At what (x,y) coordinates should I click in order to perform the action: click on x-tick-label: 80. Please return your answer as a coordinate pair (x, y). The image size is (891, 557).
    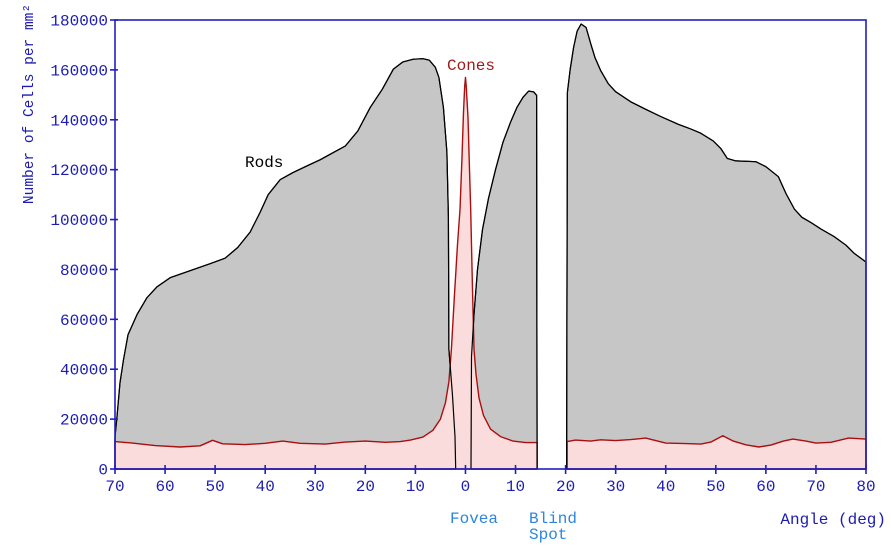
    Looking at the image, I should click on (865, 487).